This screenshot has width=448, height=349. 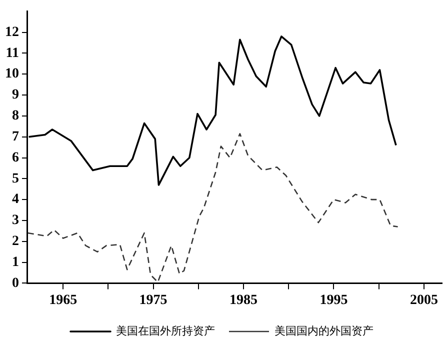 What do you see at coordinates (12, 74) in the screenshot?
I see `y-tick-label: 10` at bounding box center [12, 74].